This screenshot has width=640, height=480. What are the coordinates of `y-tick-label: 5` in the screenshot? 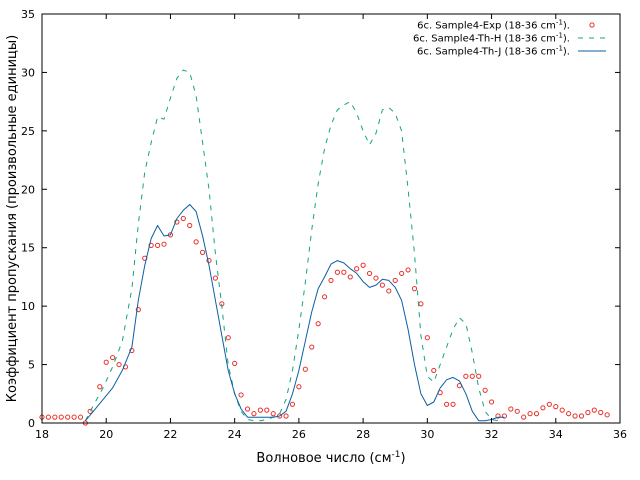 It's located at (31, 365).